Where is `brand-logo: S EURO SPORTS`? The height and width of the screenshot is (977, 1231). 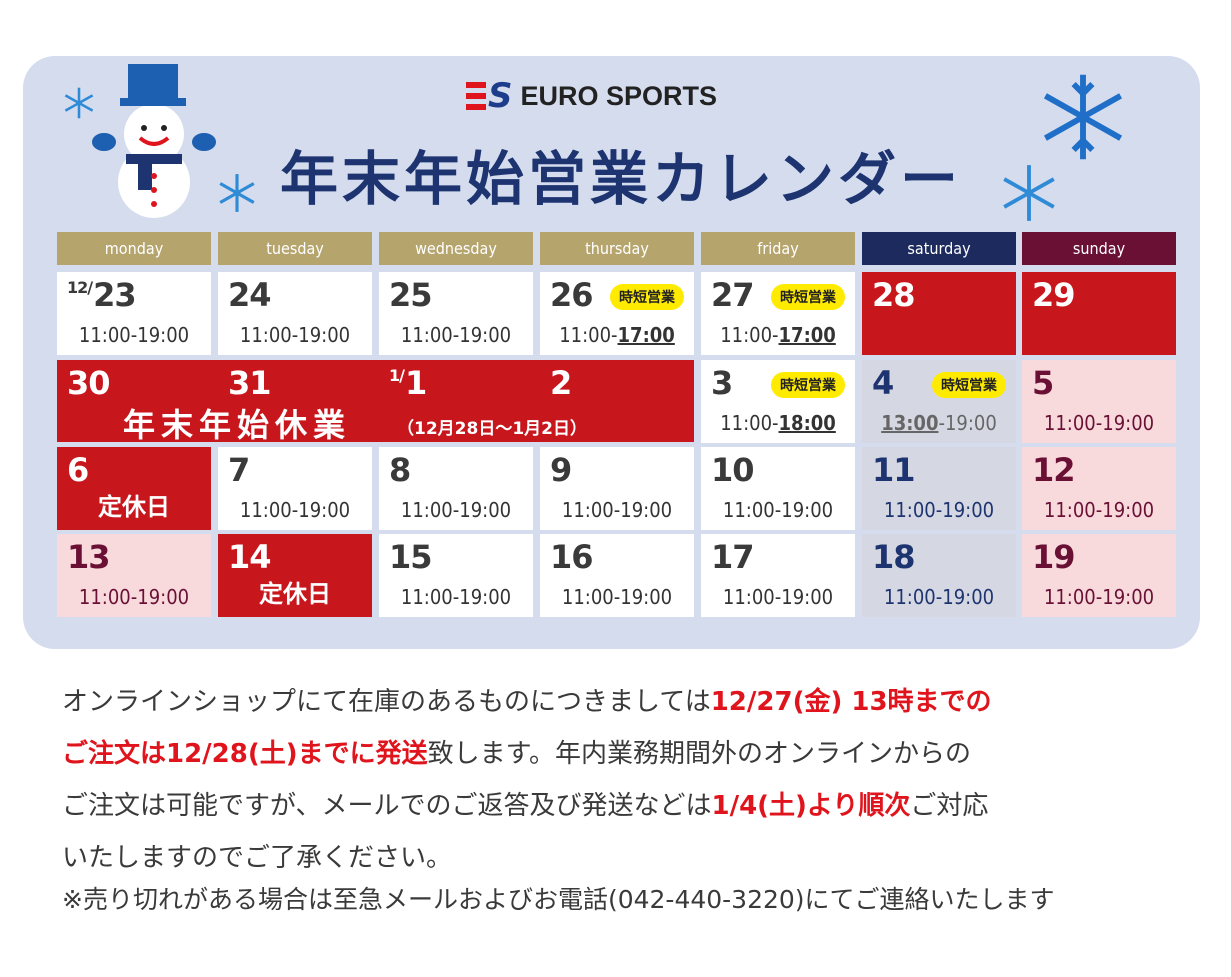 brand-logo: S EURO SPORTS is located at coordinates (591, 96).